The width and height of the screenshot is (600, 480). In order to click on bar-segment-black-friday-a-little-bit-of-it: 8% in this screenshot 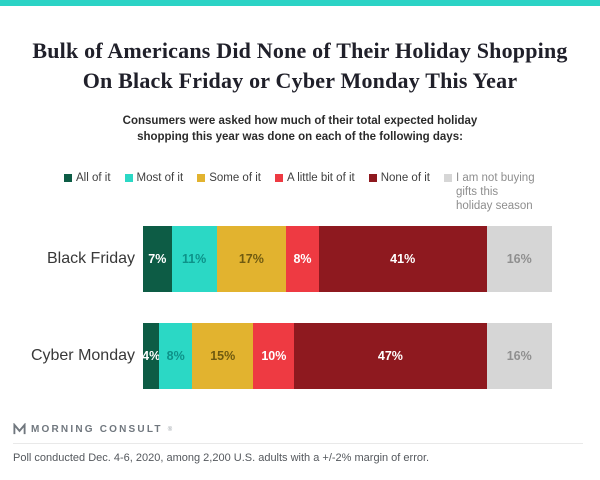, I will do `click(302, 259)`.